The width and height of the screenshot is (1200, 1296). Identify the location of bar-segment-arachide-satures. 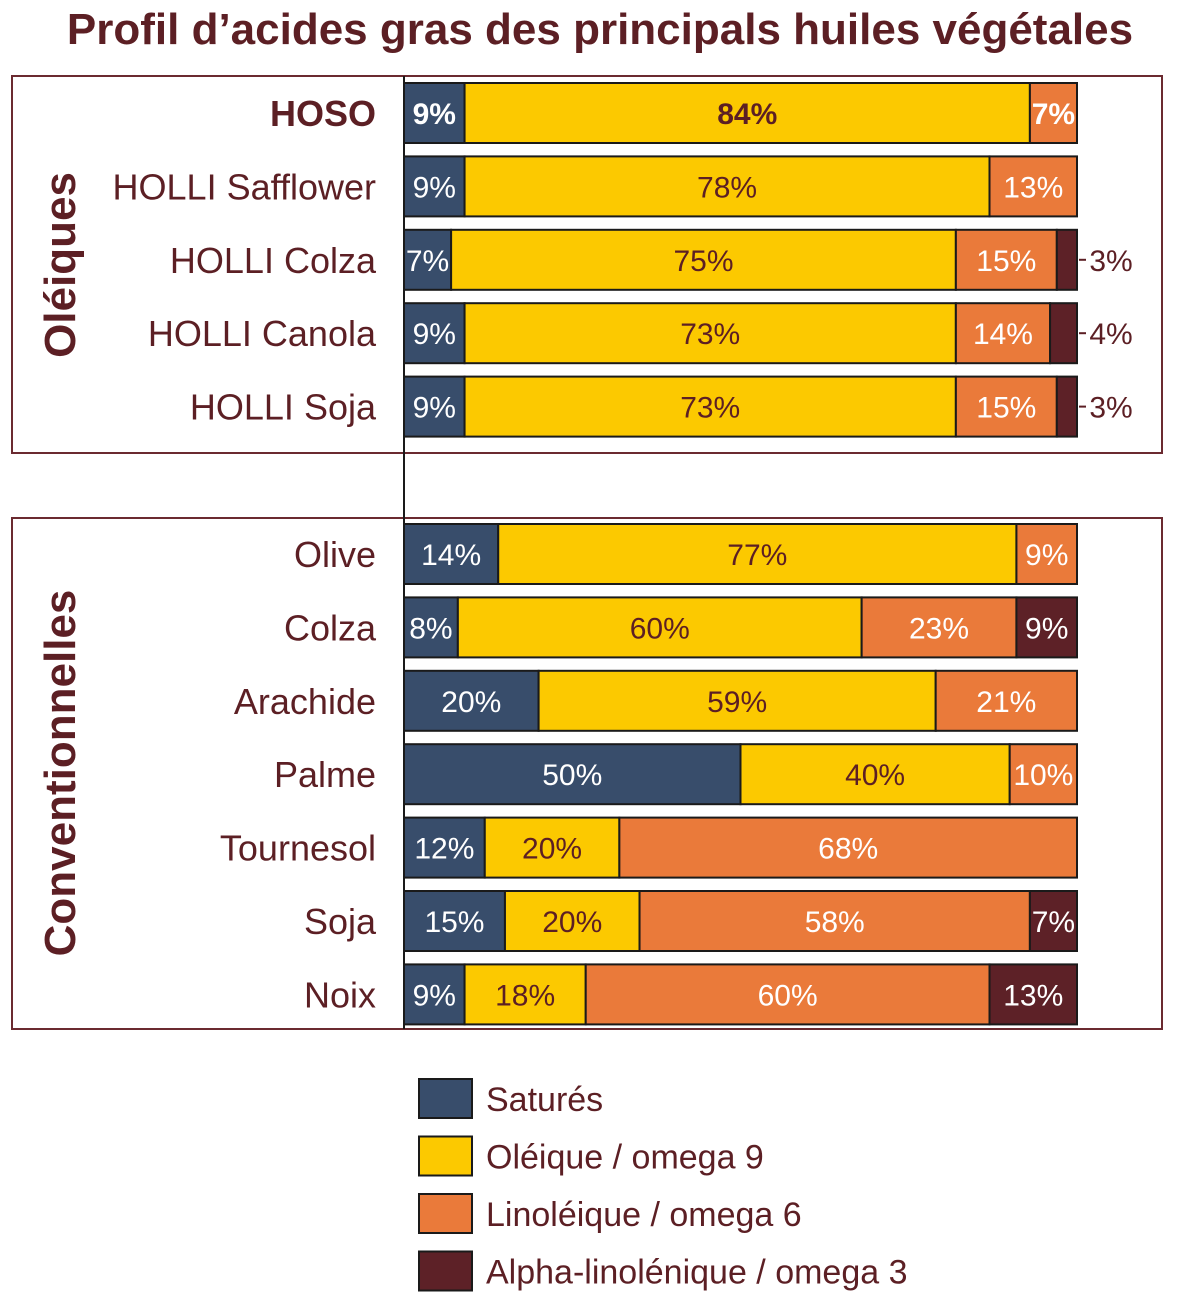
(471, 700).